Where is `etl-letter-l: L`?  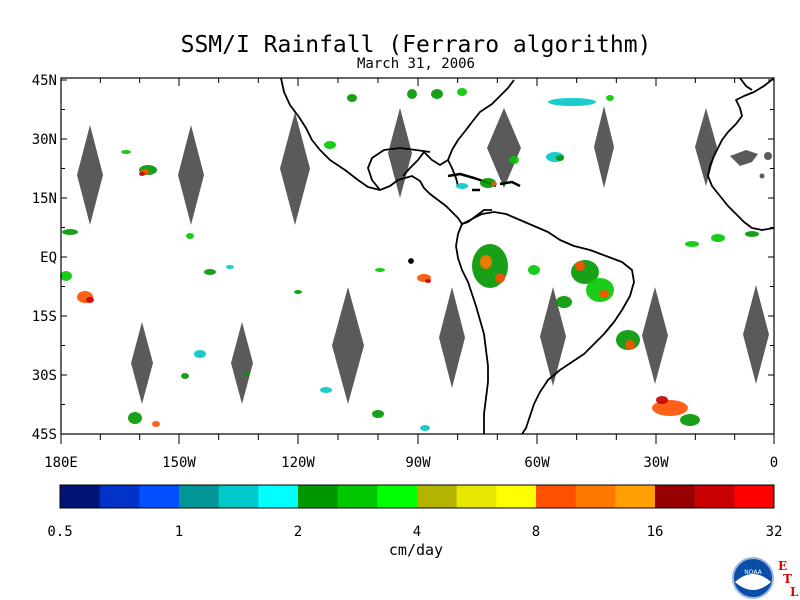 etl-letter-l: L is located at coordinates (794, 592).